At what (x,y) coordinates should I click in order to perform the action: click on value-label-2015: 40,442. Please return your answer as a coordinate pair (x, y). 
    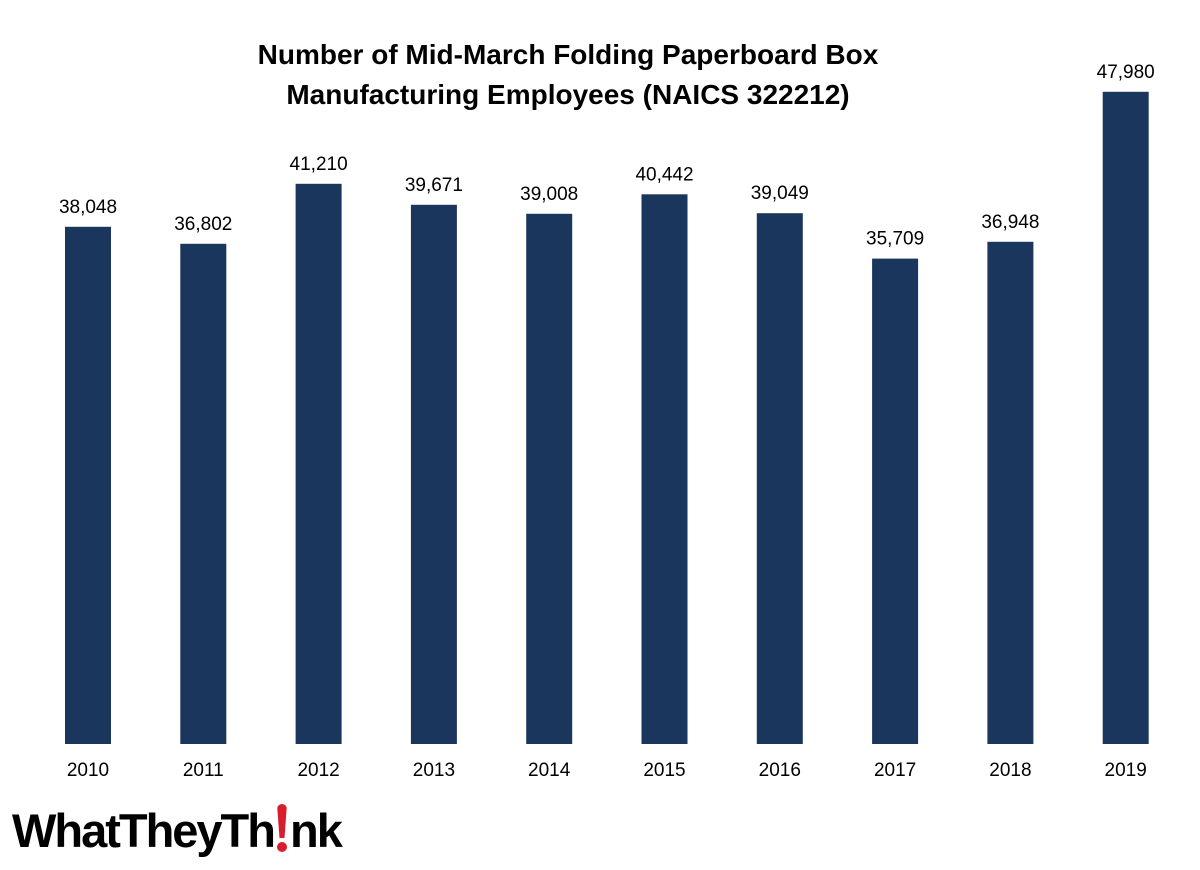
    Looking at the image, I should click on (664, 174).